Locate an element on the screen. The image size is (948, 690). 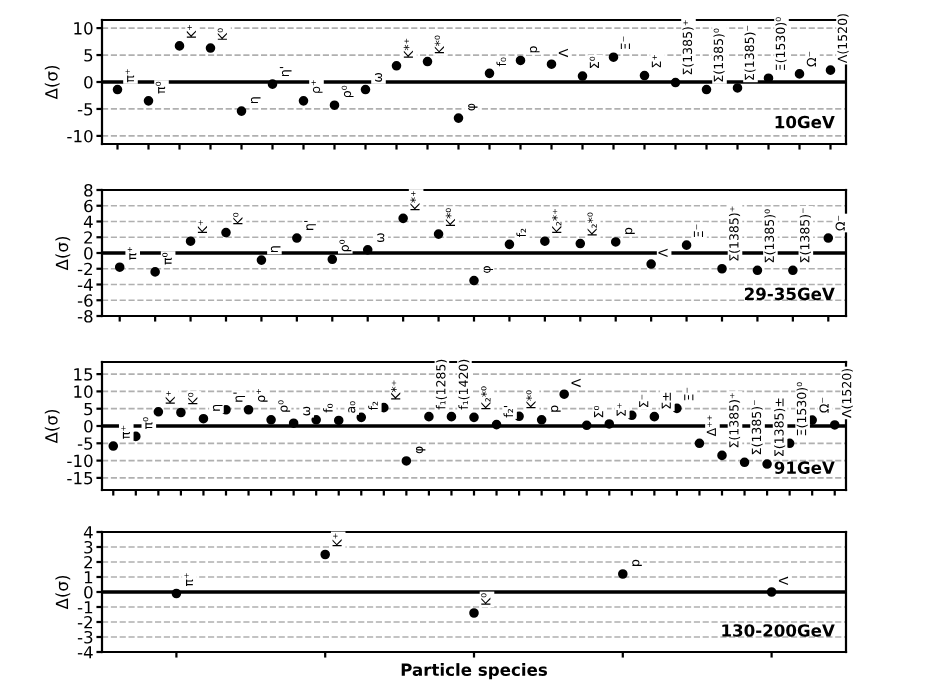
y-tick-label: 6 is located at coordinates (88, 206).